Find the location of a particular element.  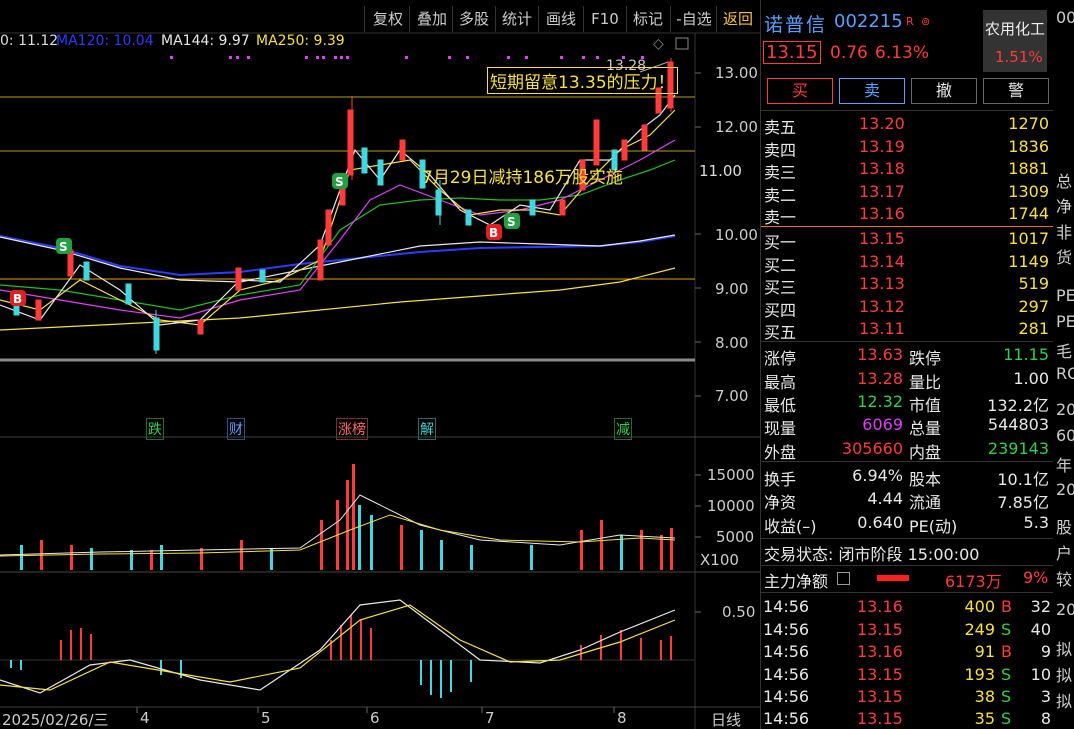

fuquan-button: 复权 is located at coordinates (387, 19).